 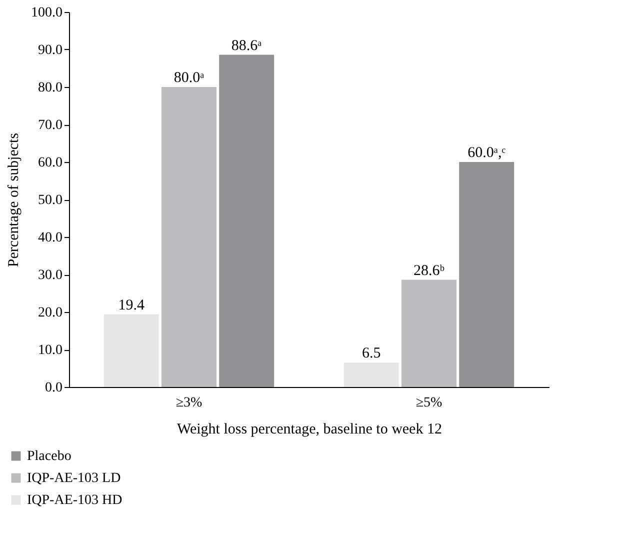 I want to click on y-tick-label: 60.0, so click(x=50, y=163).